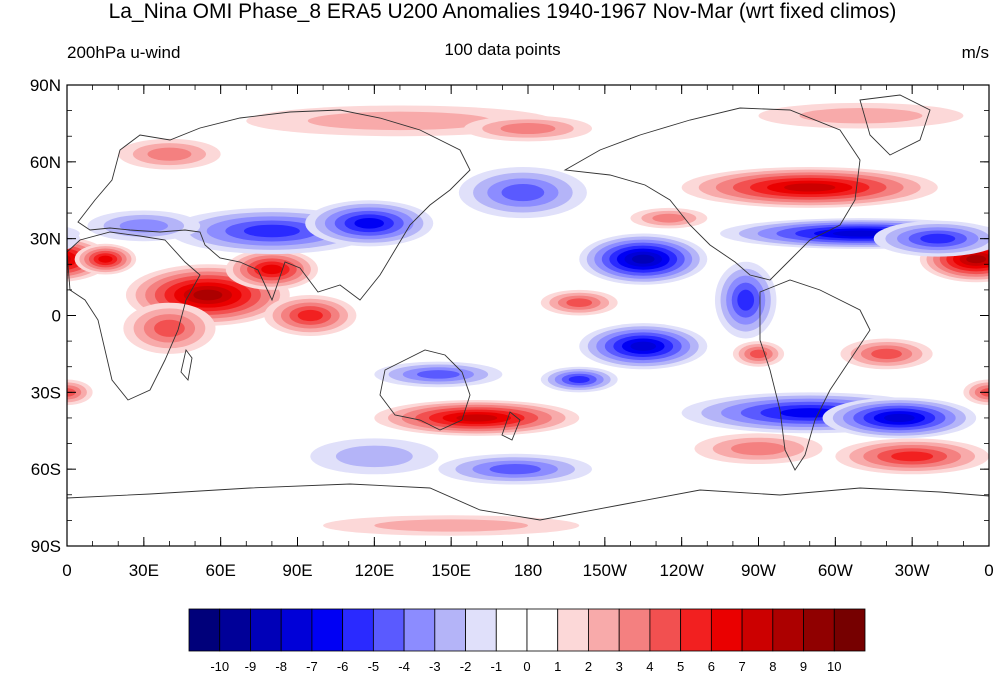 The image size is (1005, 676). I want to click on colorbar-label: 6, so click(711, 666).